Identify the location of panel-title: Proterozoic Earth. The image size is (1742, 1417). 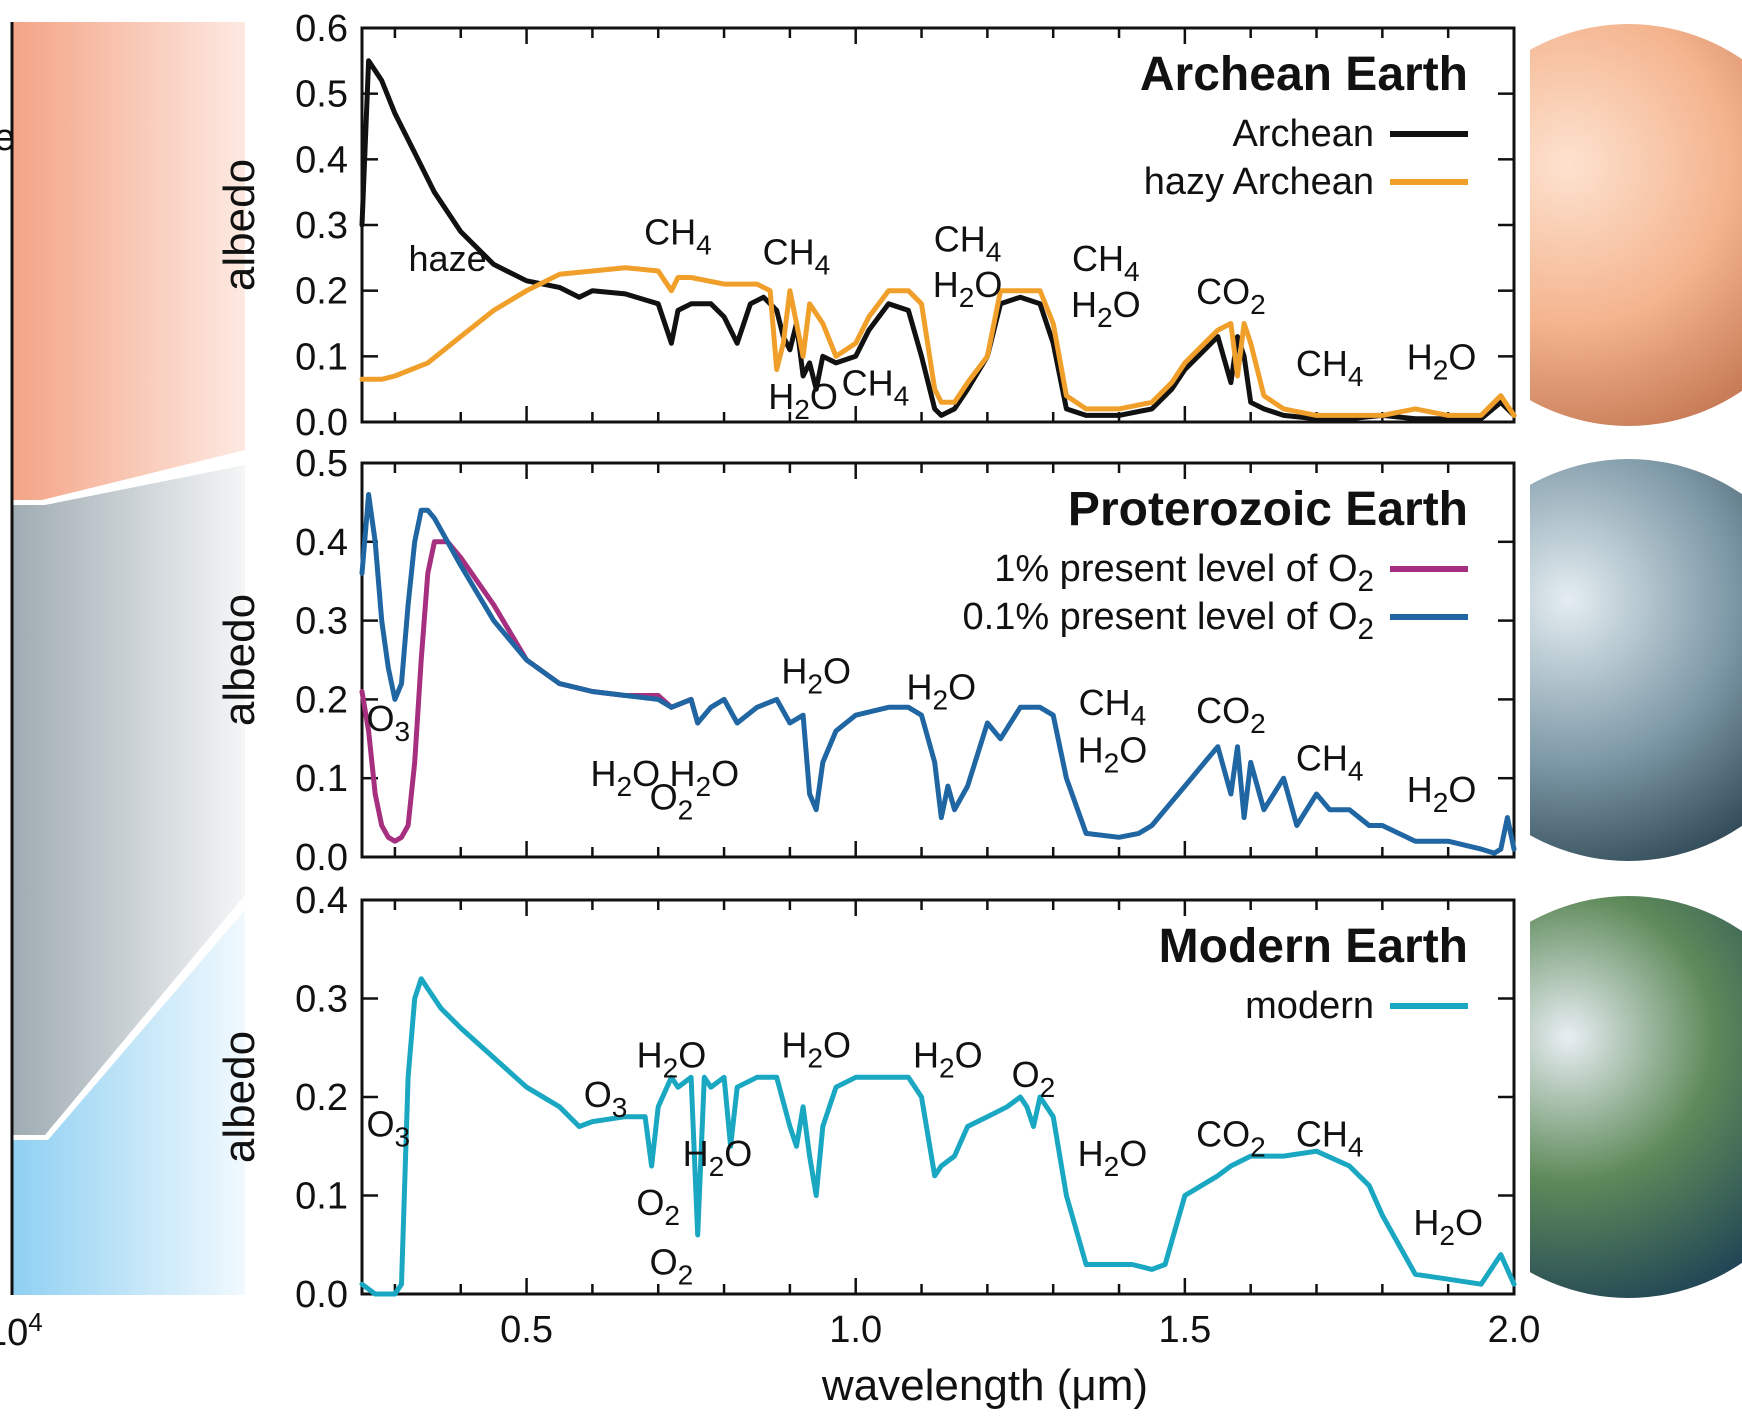
(1268, 509).